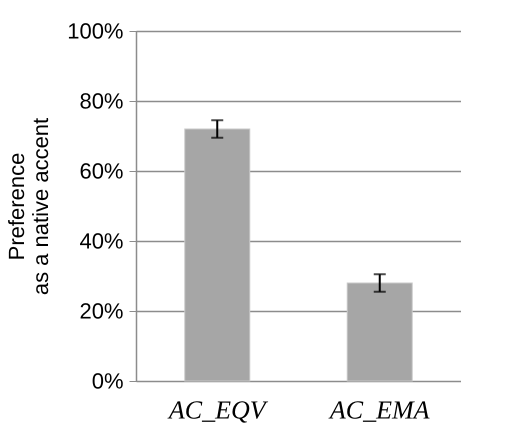  I want to click on y-tick-label: 100%, so click(95, 31).